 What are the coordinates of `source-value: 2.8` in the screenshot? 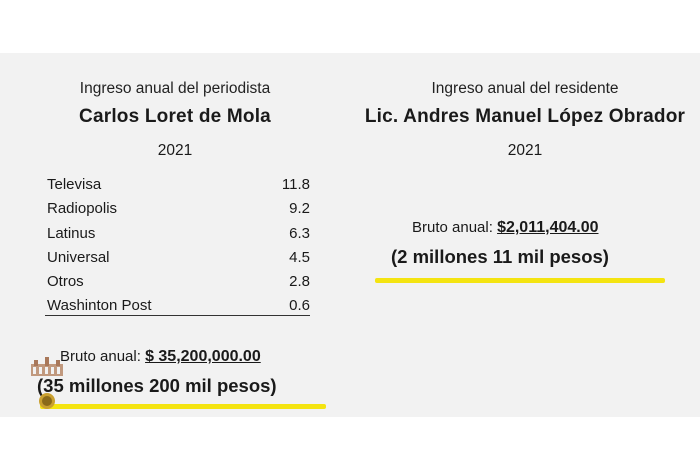 It's located at (299, 282).